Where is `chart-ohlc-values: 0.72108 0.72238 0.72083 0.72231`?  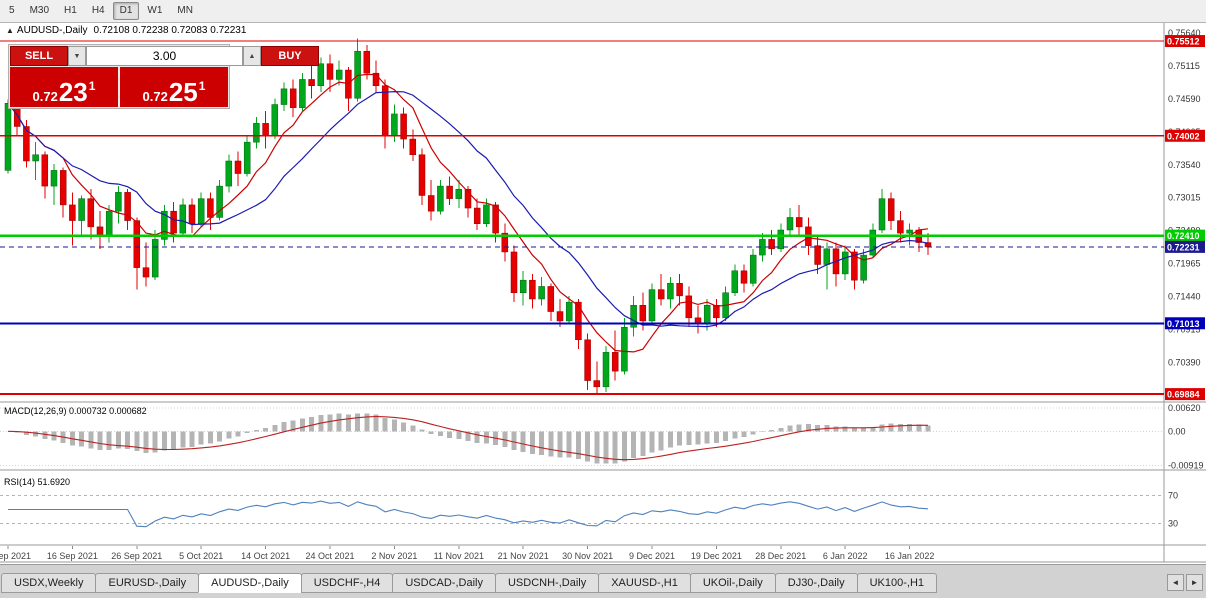
chart-ohlc-values: 0.72108 0.72238 0.72083 0.72231 is located at coordinates (170, 30).